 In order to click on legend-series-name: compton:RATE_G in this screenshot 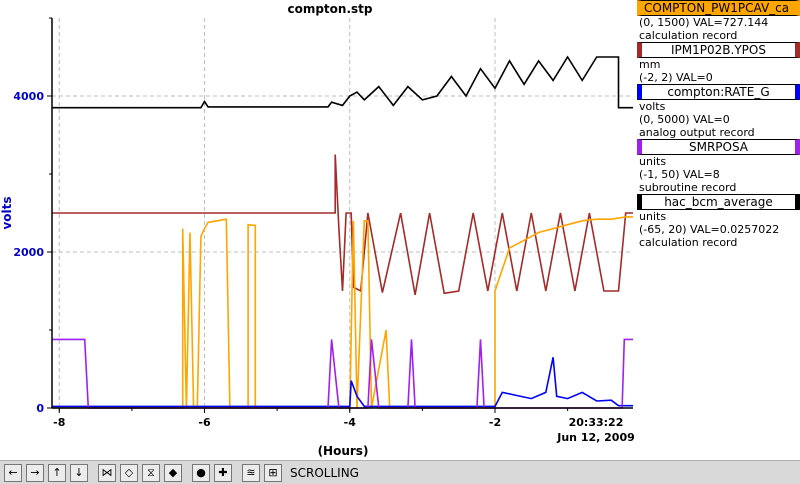, I will do `click(718, 92)`.